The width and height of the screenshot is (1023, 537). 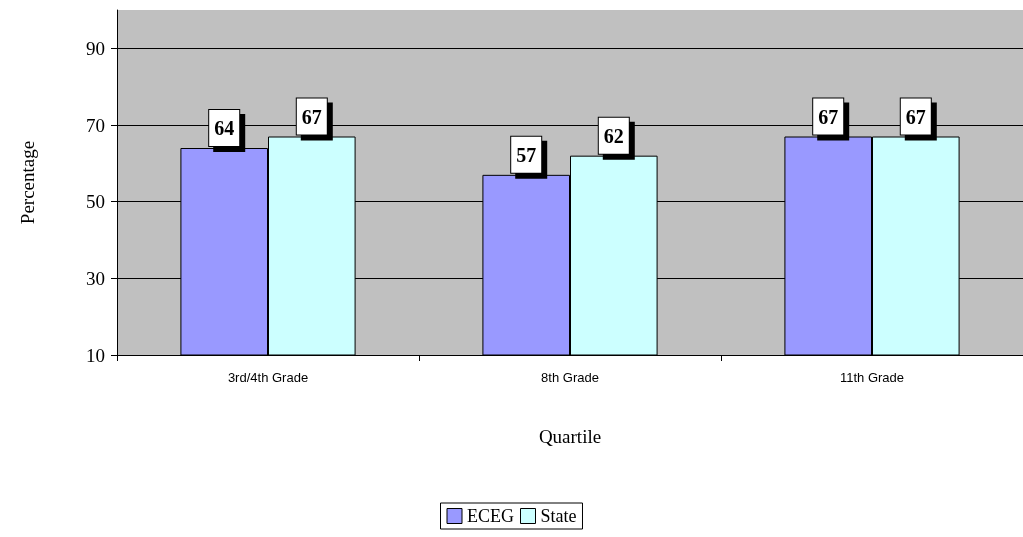 What do you see at coordinates (570, 436) in the screenshot?
I see `x-axis-title: Quartile` at bounding box center [570, 436].